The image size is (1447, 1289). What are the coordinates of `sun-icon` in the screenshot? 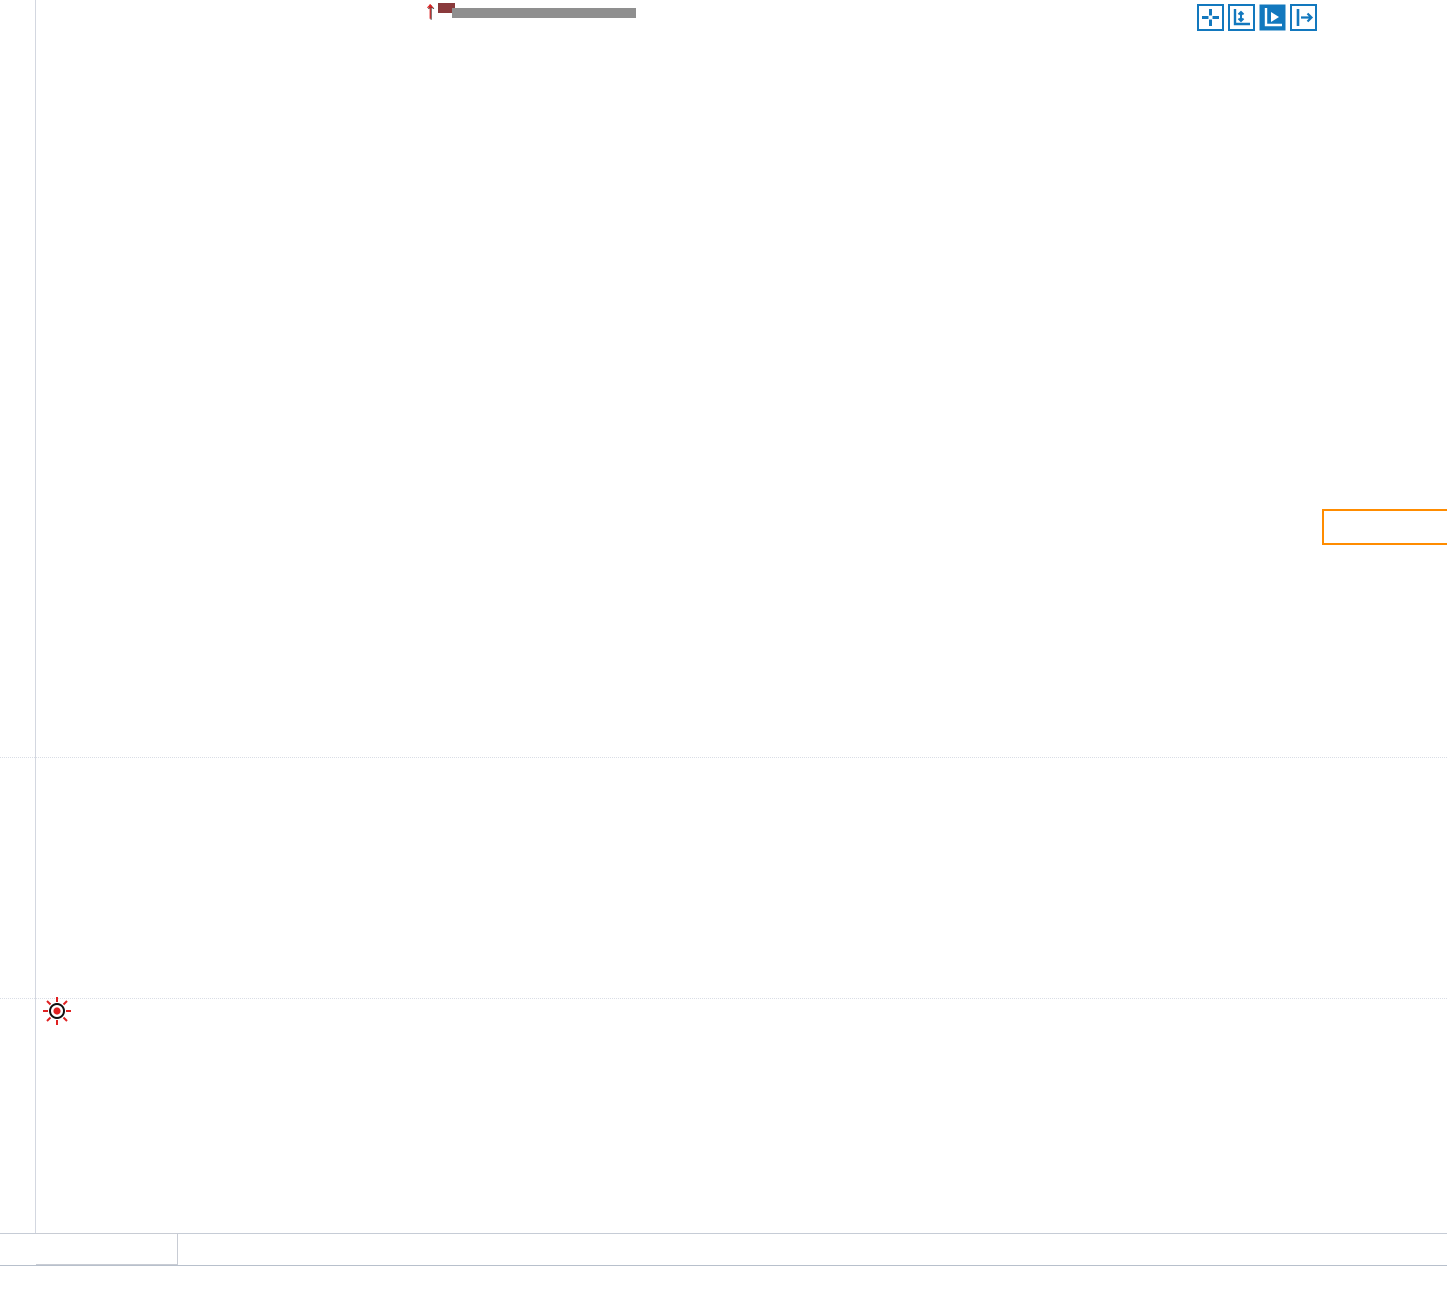 It's located at (57, 1013).